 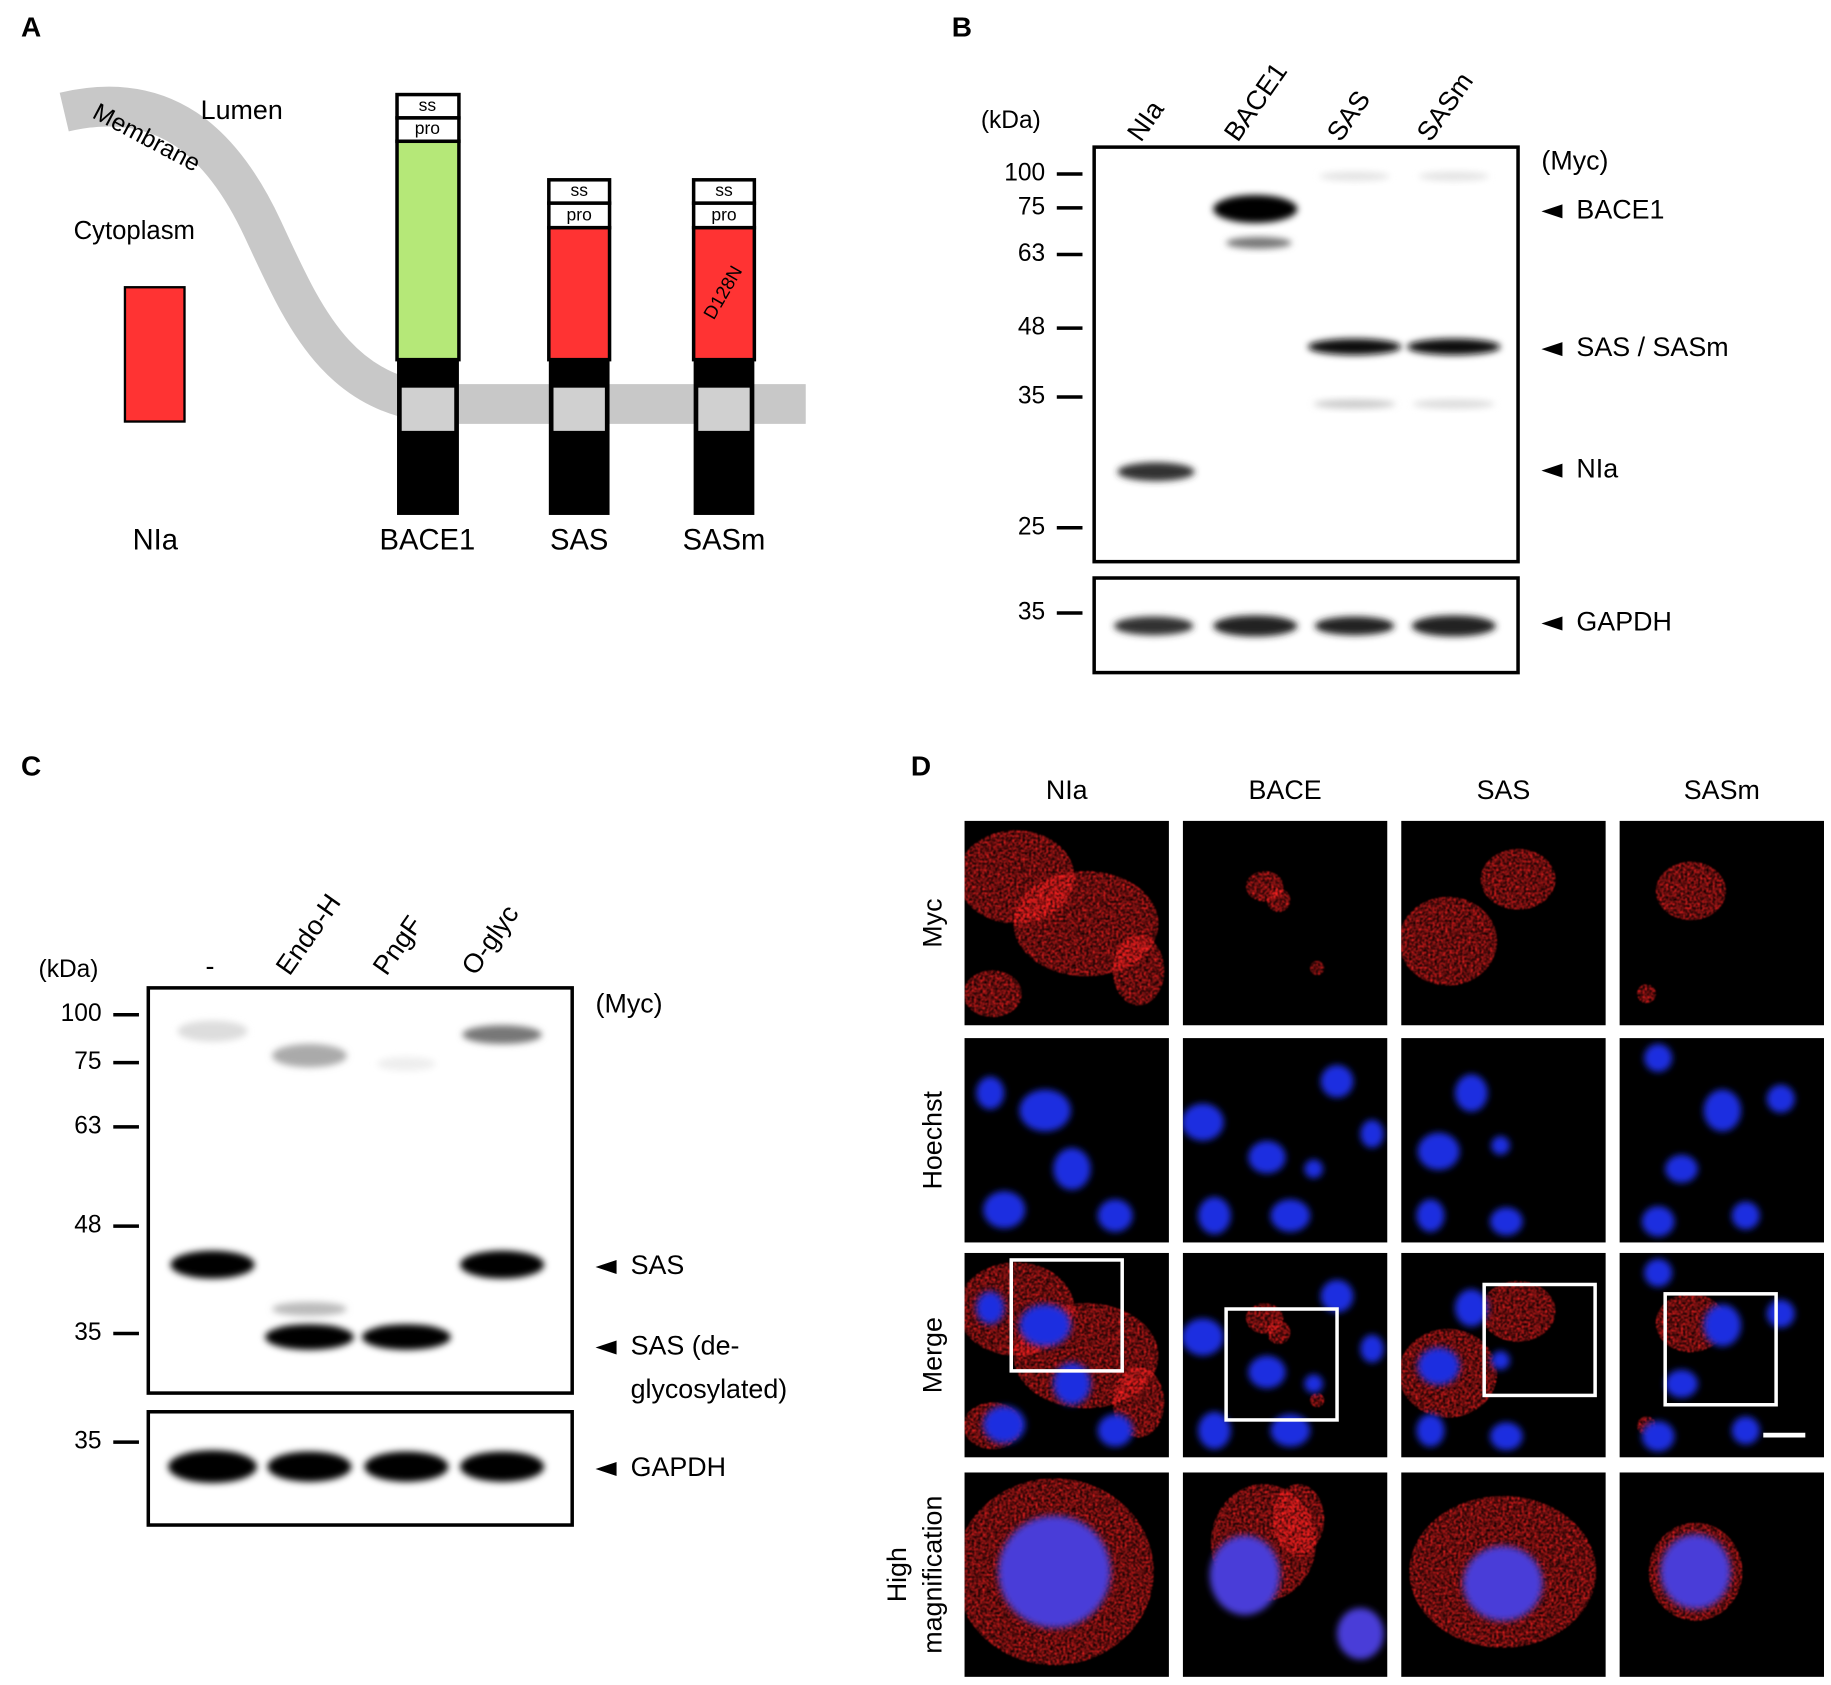 What do you see at coordinates (921, 766) in the screenshot?
I see `panel-label: D` at bounding box center [921, 766].